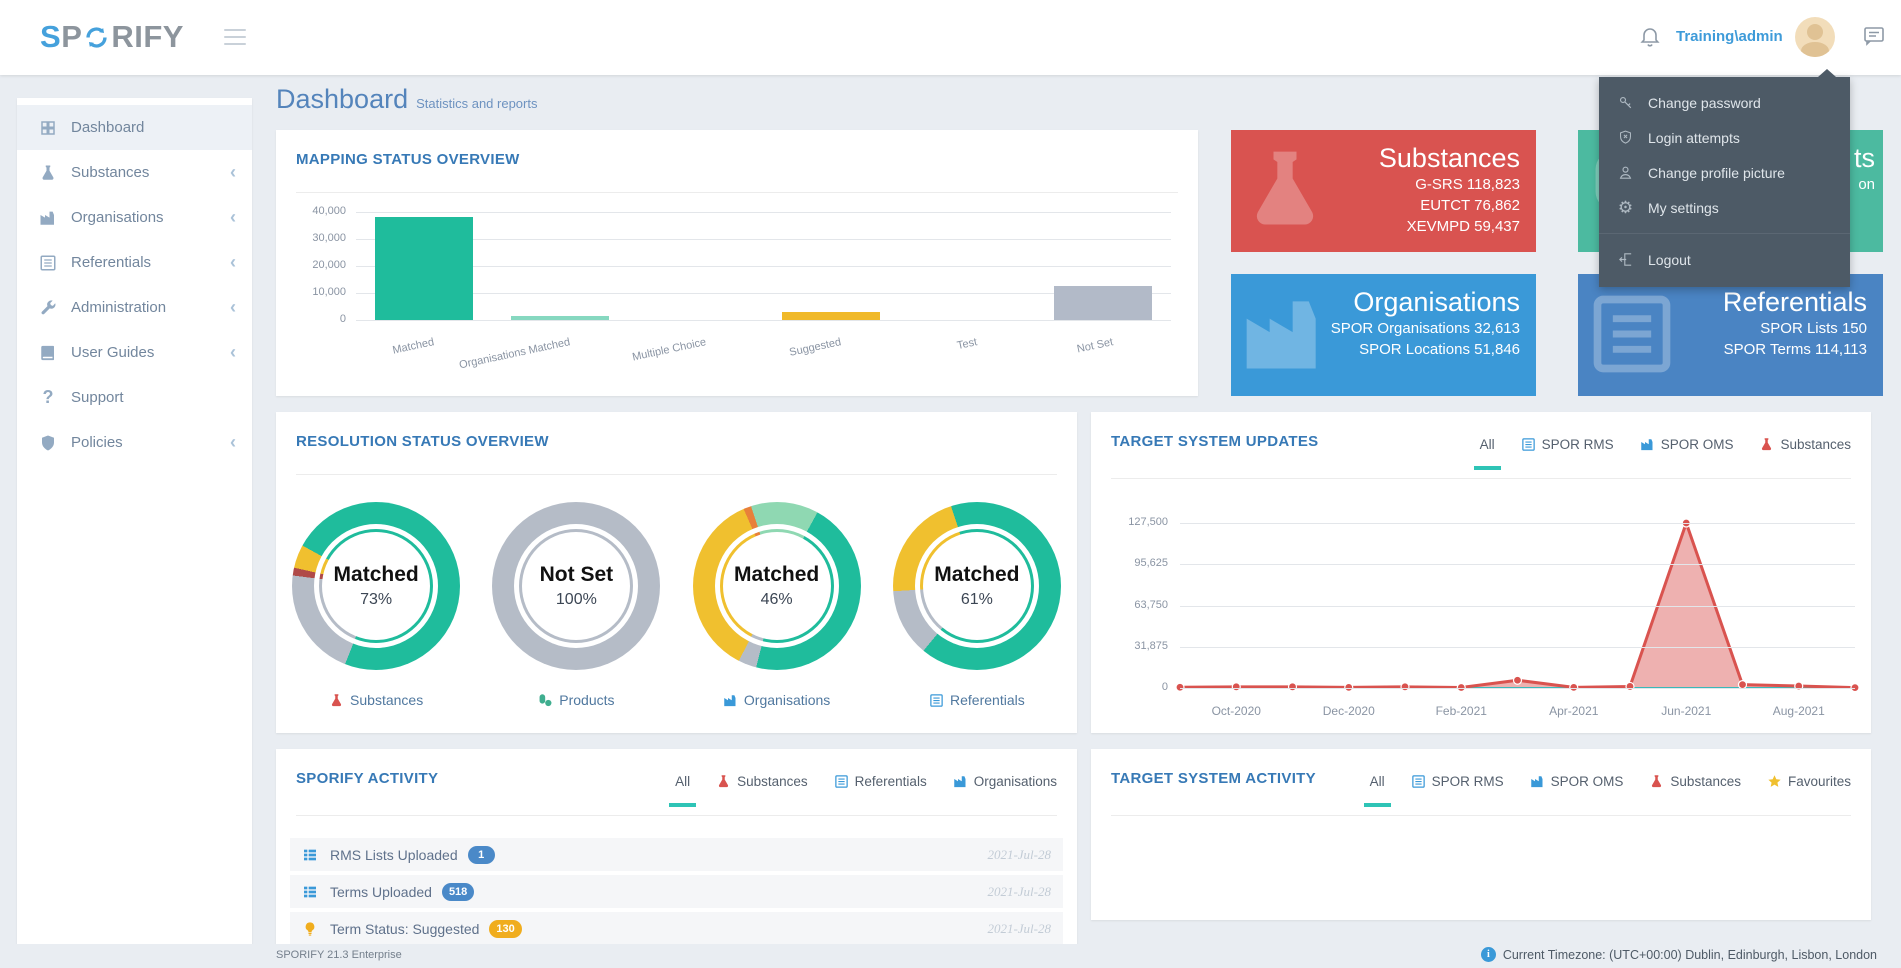 The width and height of the screenshot is (1901, 968). What do you see at coordinates (1724, 172) in the screenshot?
I see `menu-item-change-profile-picture: Change profile picture` at bounding box center [1724, 172].